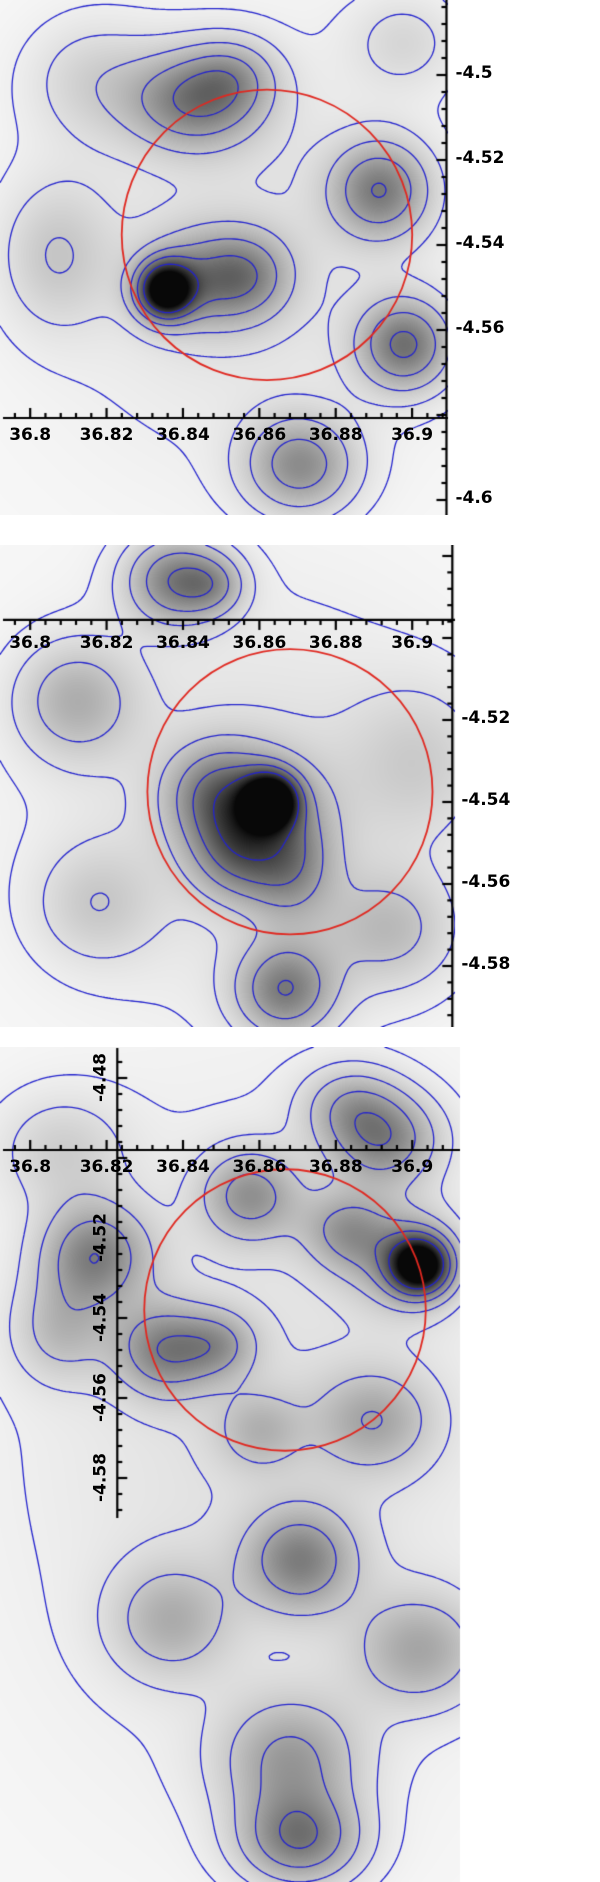 This screenshot has width=600, height=1882. Describe the element at coordinates (474, 497) in the screenshot. I see `y-tick-label: -4.6` at that location.